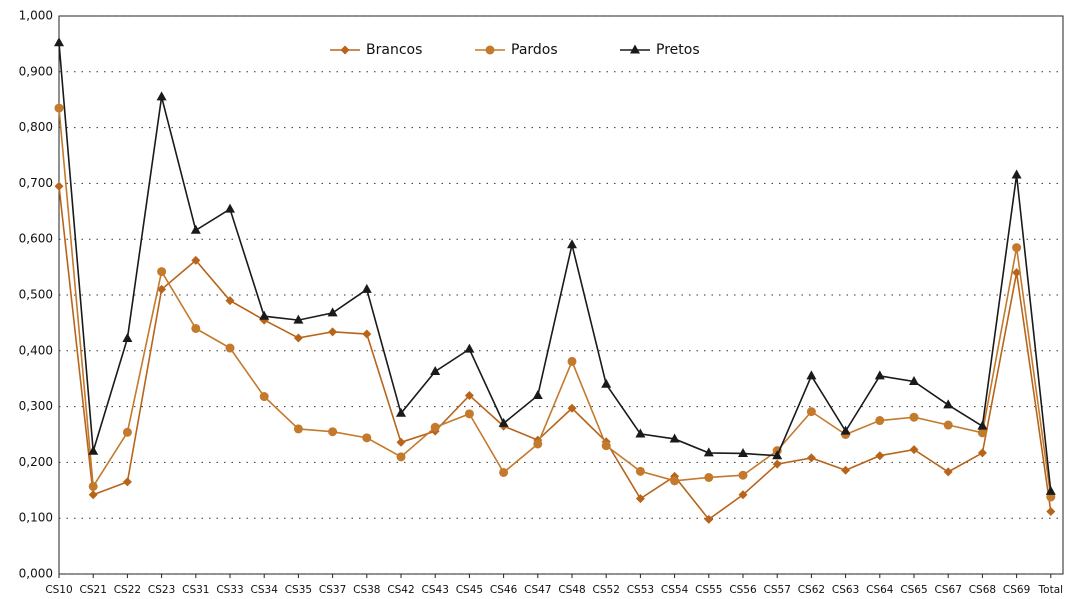 The image size is (1073, 599). What do you see at coordinates (36, 183) in the screenshot?
I see `y-tick-label: 0,700` at bounding box center [36, 183].